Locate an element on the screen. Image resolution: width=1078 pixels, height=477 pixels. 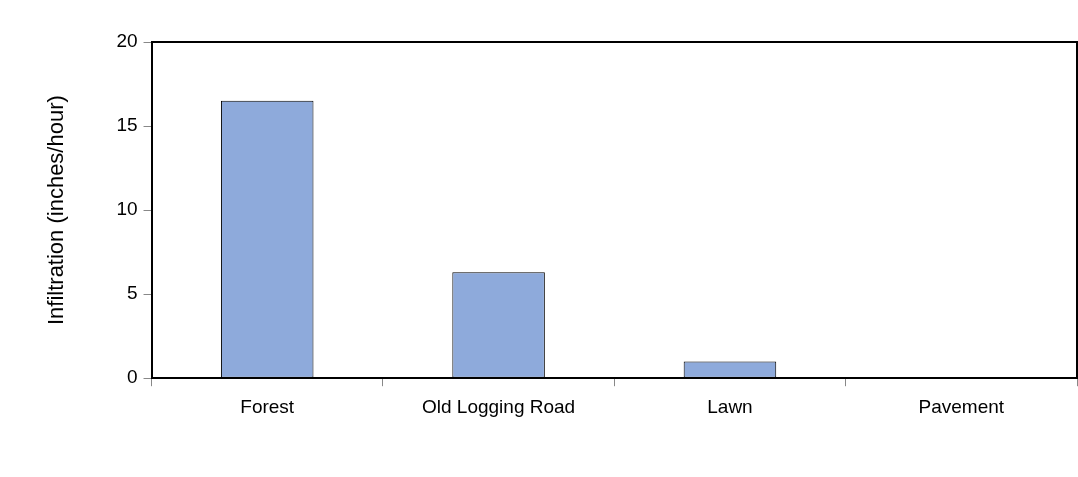
y-tick-label: 15 is located at coordinates (127, 125).